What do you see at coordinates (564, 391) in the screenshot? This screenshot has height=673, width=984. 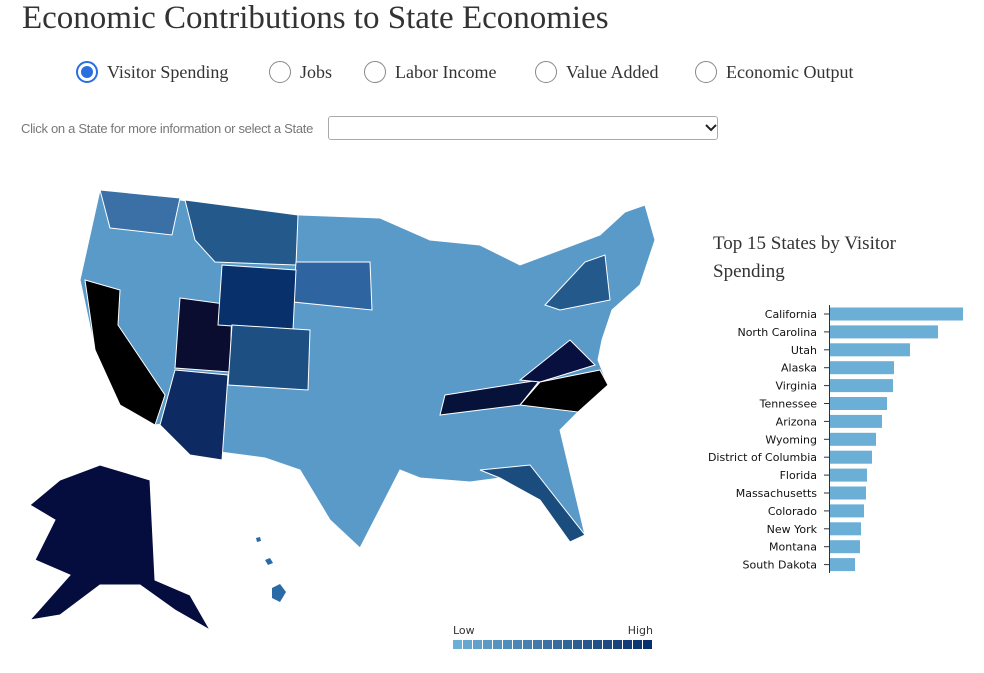 I see `map-state-north-carolina` at bounding box center [564, 391].